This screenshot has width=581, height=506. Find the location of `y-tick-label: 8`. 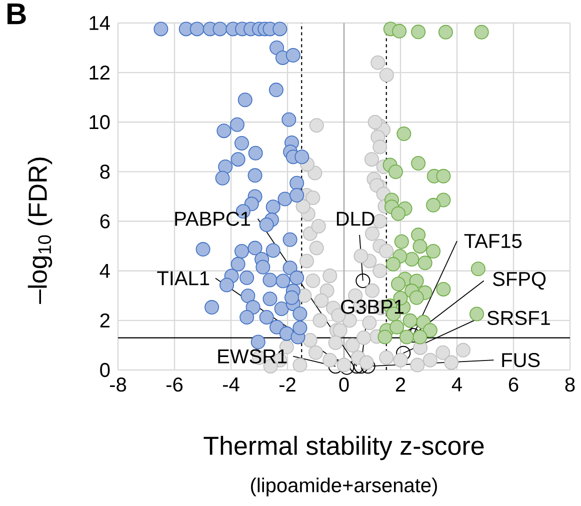

y-tick-label: 8 is located at coordinates (105, 171).